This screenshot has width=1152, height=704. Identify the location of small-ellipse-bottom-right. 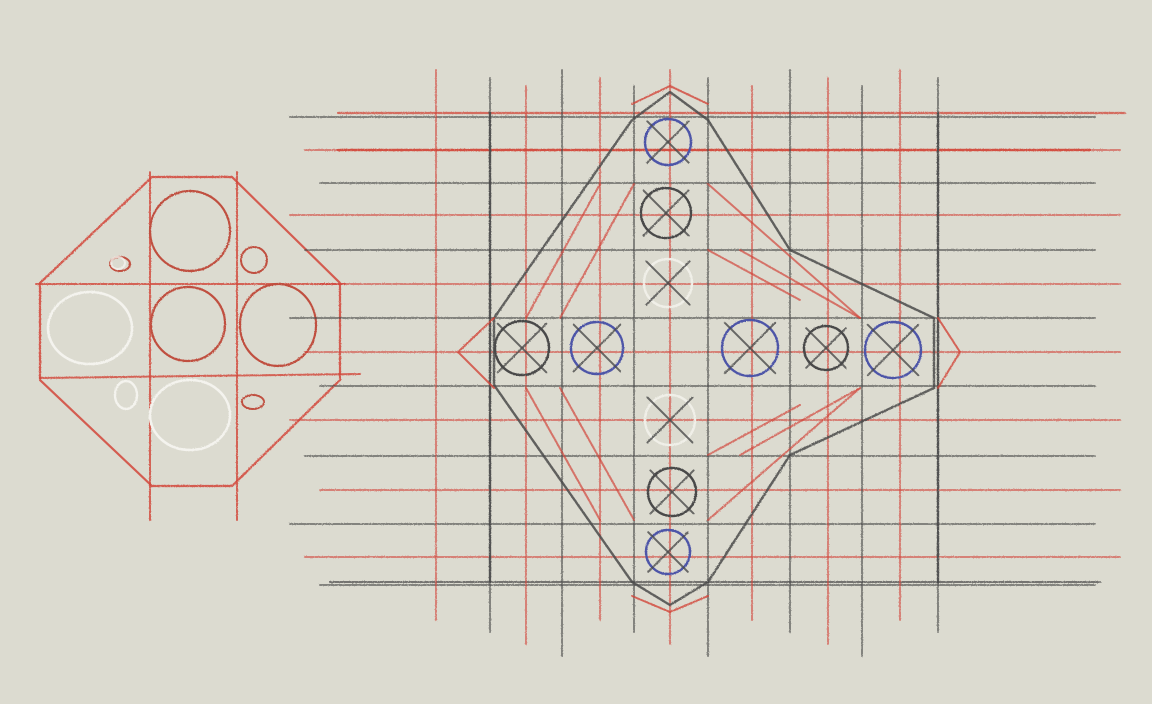
(253, 402).